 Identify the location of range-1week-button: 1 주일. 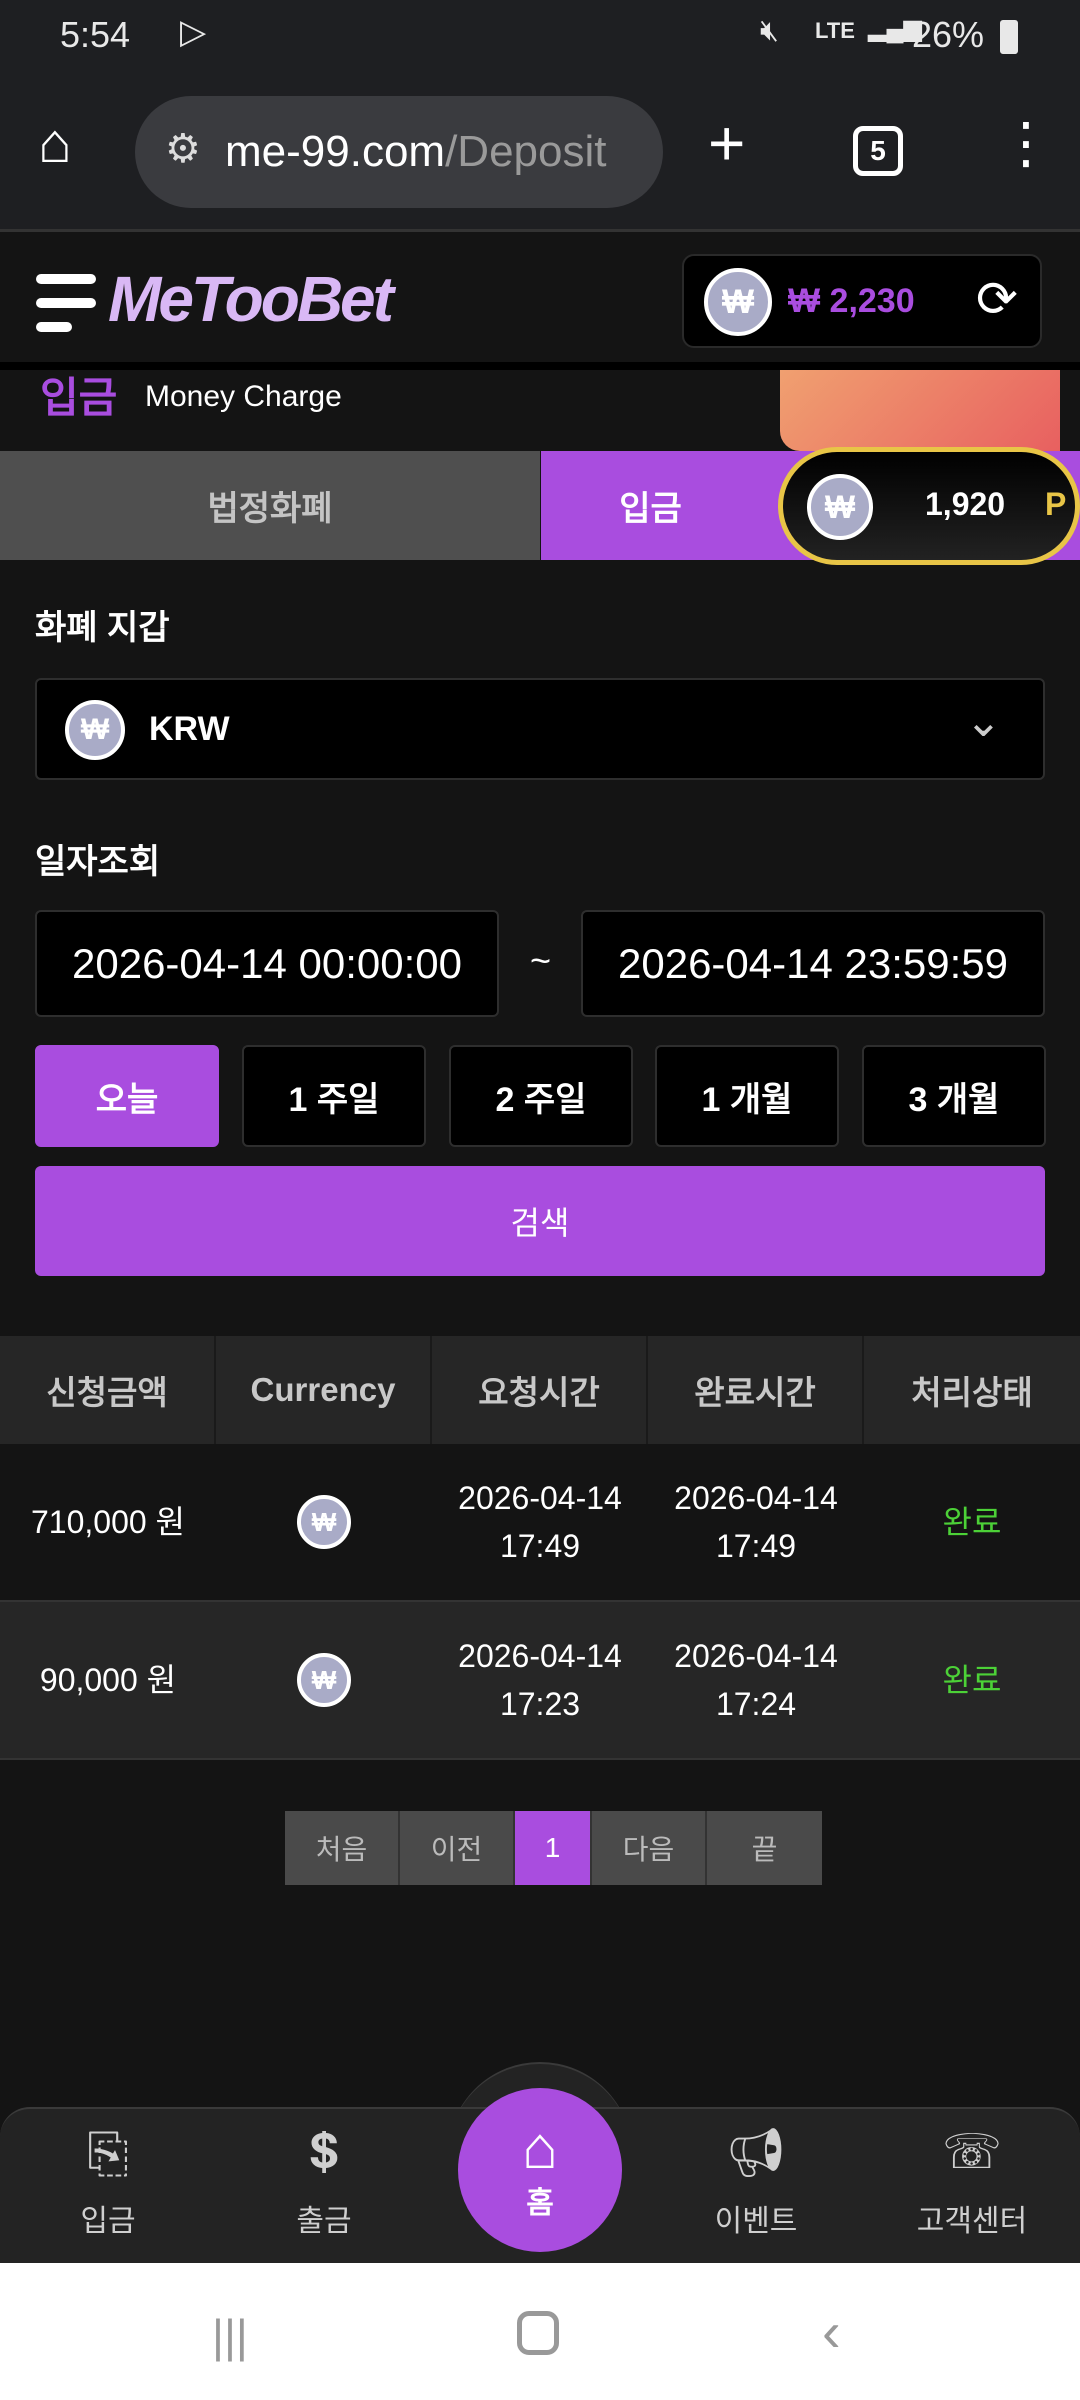
(334, 1096).